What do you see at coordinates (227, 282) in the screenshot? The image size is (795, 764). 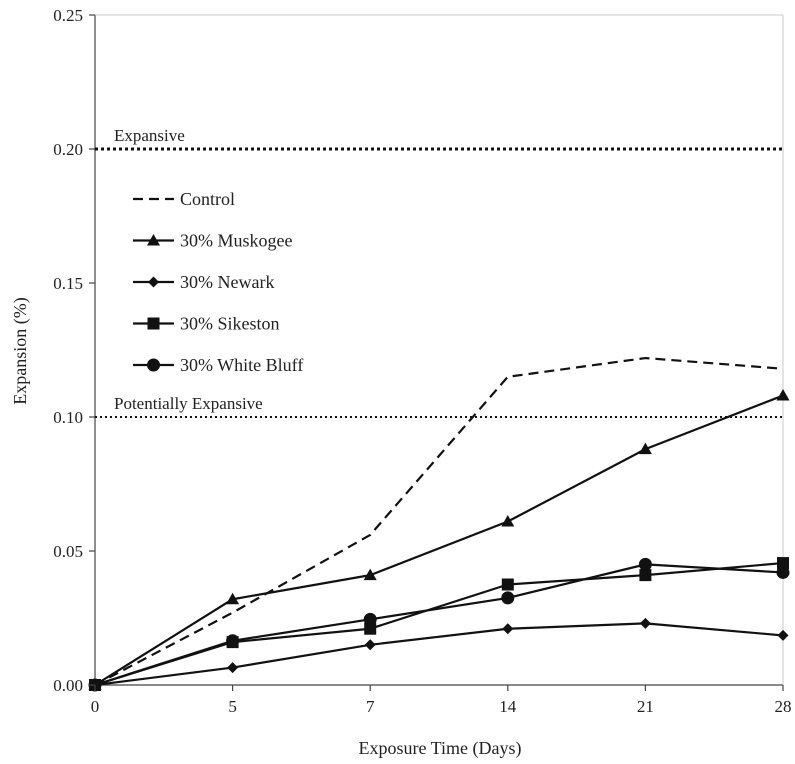 I see `legend-label: 30% Newark` at bounding box center [227, 282].